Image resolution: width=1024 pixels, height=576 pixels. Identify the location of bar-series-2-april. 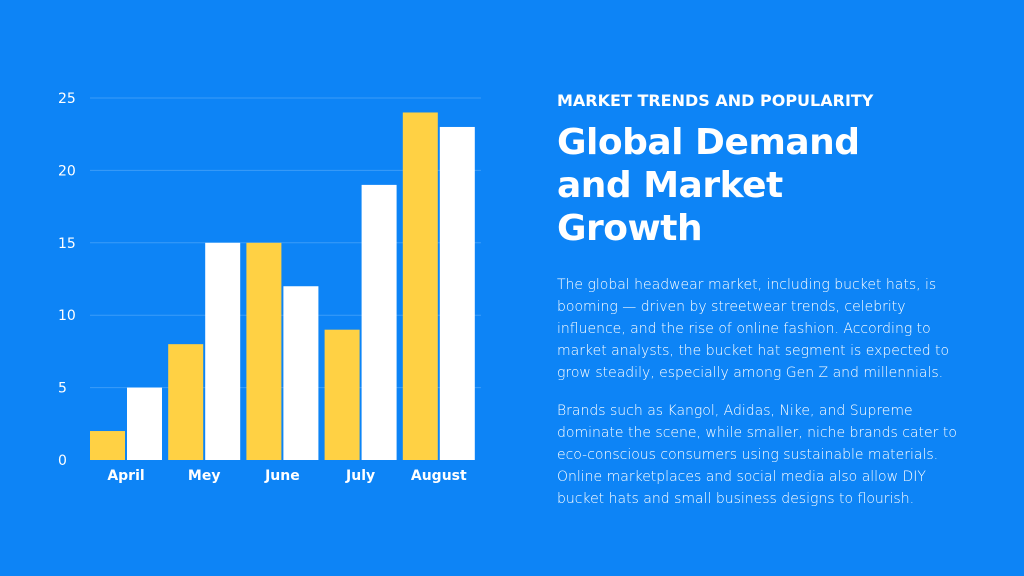
(144, 423).